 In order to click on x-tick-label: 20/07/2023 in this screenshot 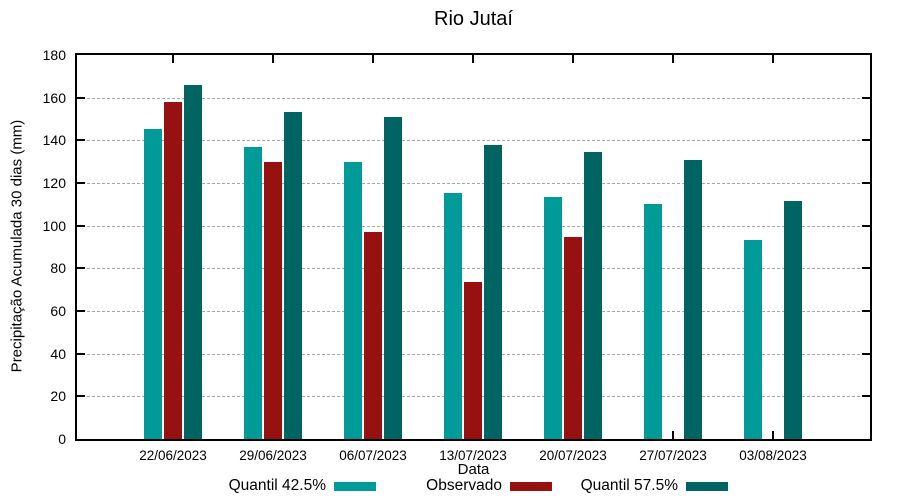, I will do `click(573, 455)`.